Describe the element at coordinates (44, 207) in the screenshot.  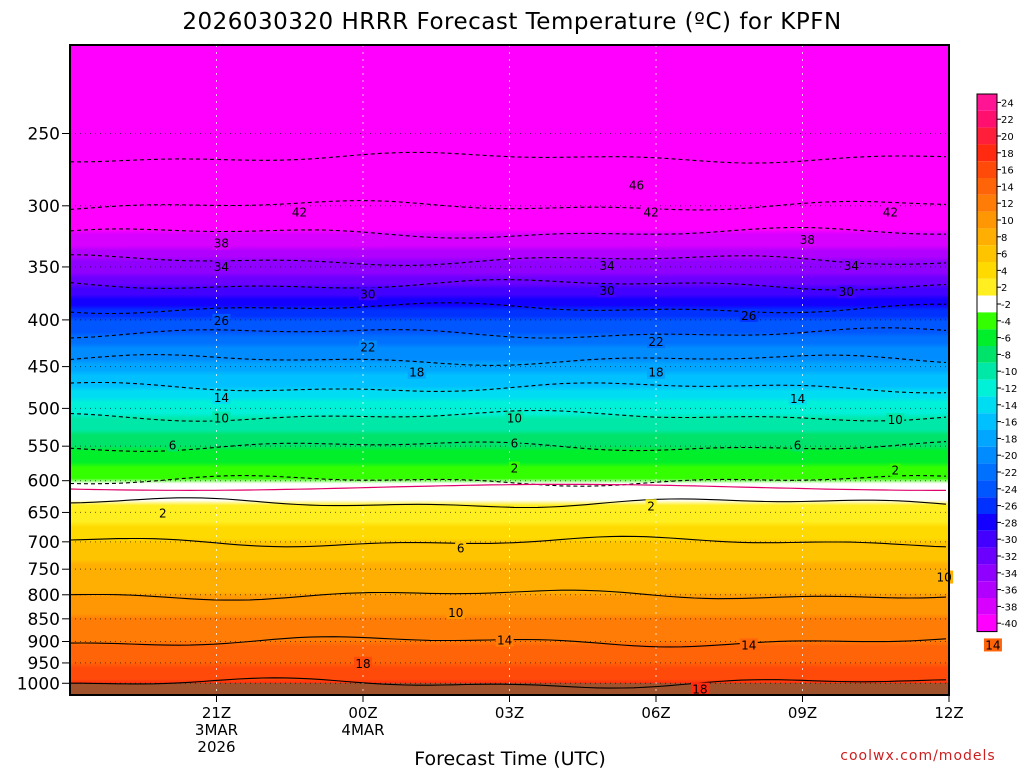
I see `y-tick-label: 300` at that location.